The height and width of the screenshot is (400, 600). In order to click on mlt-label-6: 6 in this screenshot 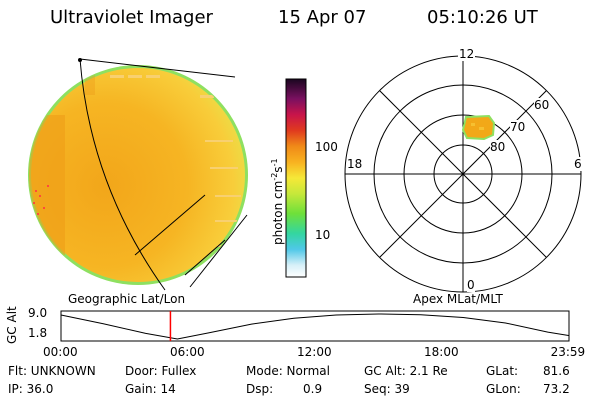, I will do `click(578, 164)`.